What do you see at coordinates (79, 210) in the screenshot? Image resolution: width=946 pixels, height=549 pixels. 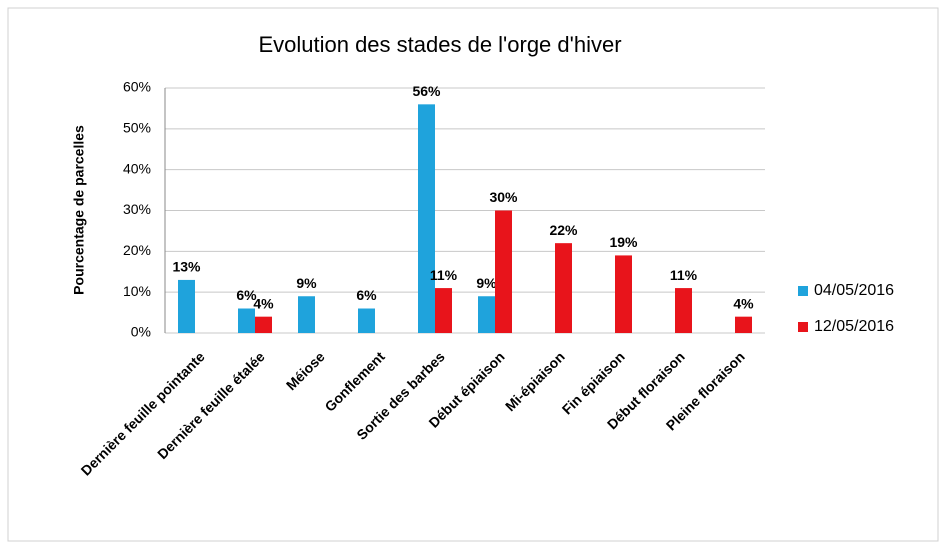 I see `y-axis-title: Pourcentage de parcelles` at bounding box center [79, 210].